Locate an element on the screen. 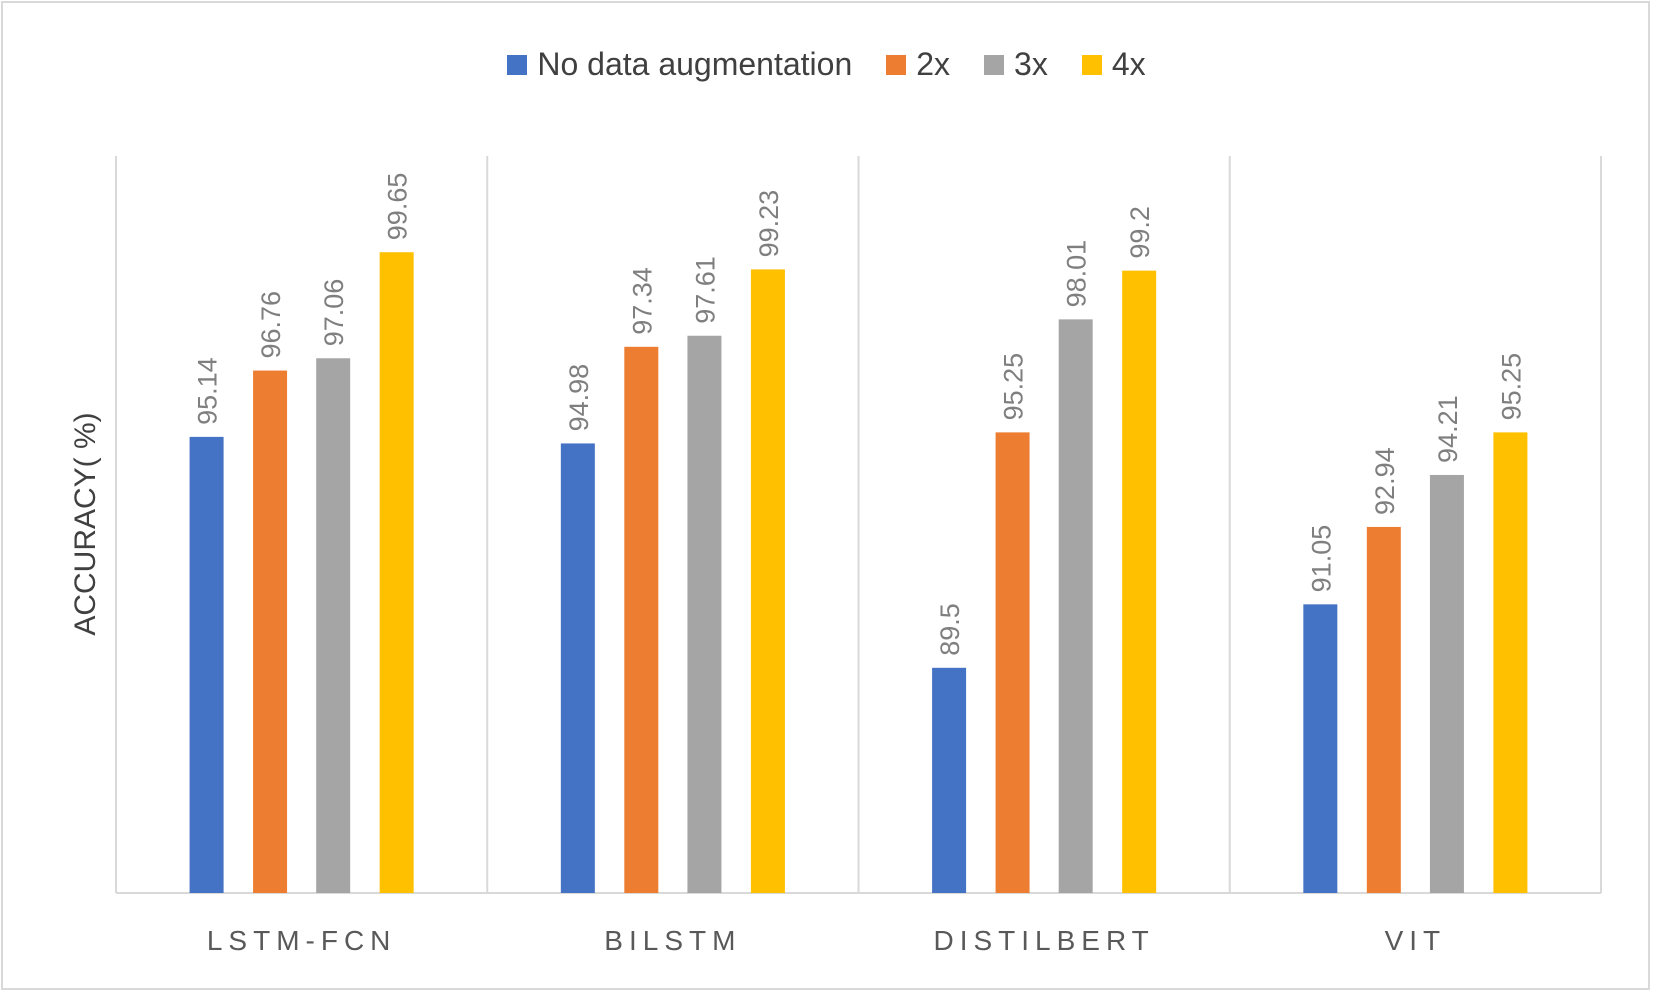 Image resolution: width=1653 pixels, height=993 pixels. legend-label: 3x is located at coordinates (1031, 64).